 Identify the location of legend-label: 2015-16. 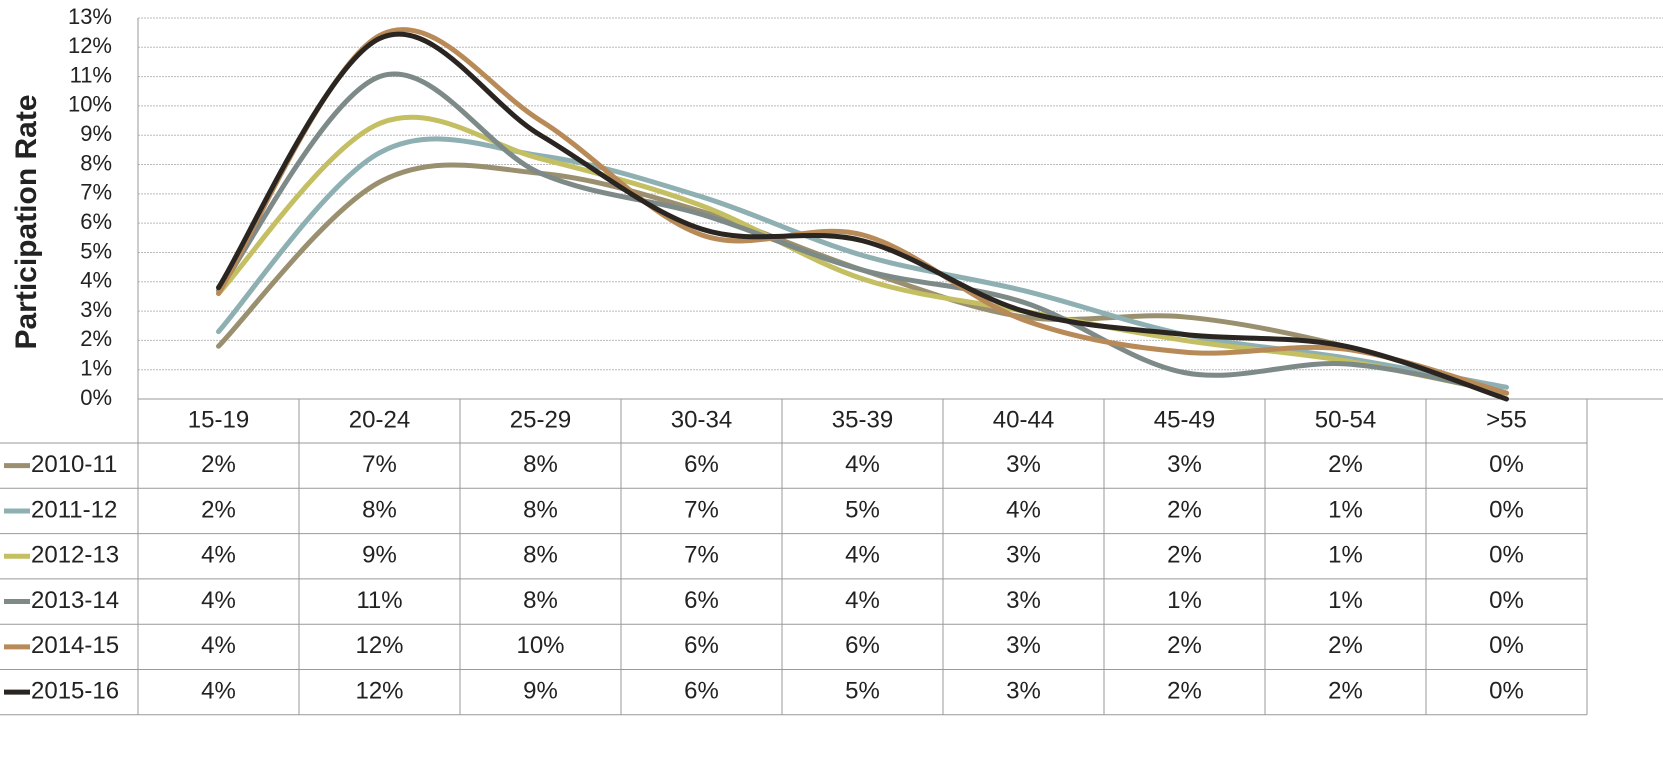
(75, 690).